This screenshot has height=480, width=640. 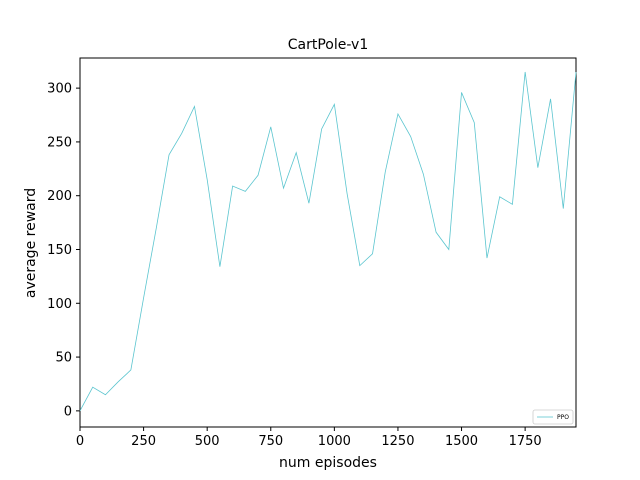 What do you see at coordinates (80, 441) in the screenshot?
I see `x-tick-label: 0` at bounding box center [80, 441].